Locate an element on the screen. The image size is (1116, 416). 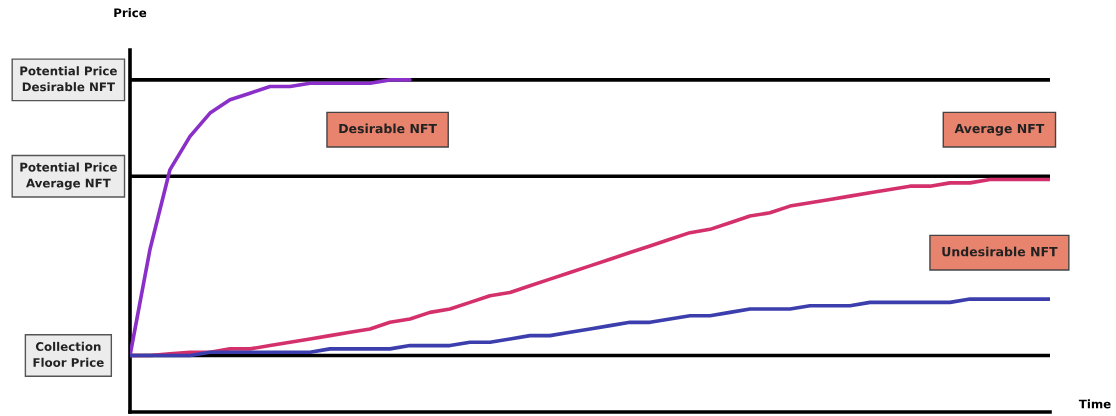
annotation: Desirable NFT is located at coordinates (388, 128).